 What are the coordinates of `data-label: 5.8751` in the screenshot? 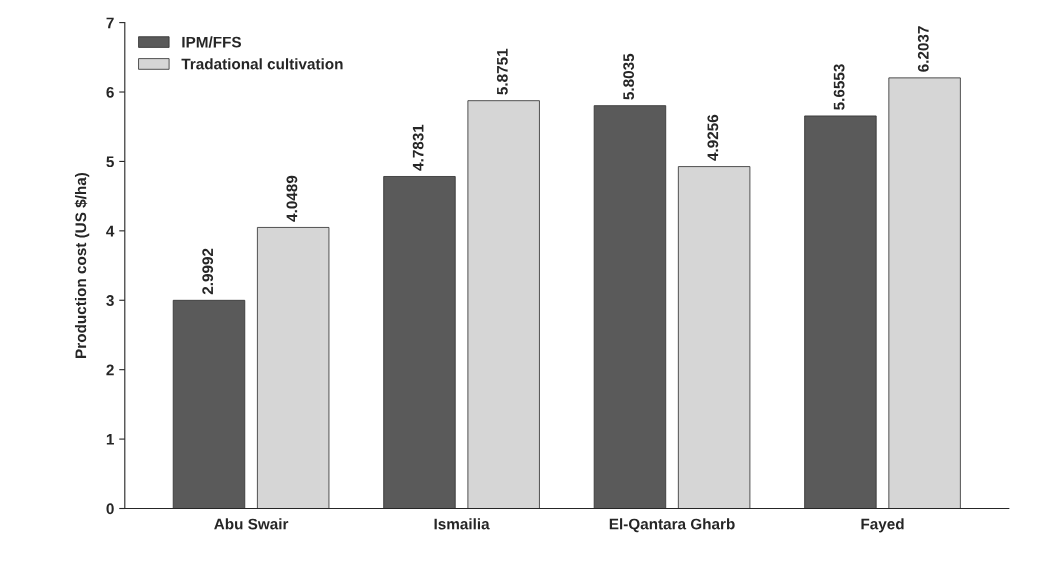 It's located at (502, 71).